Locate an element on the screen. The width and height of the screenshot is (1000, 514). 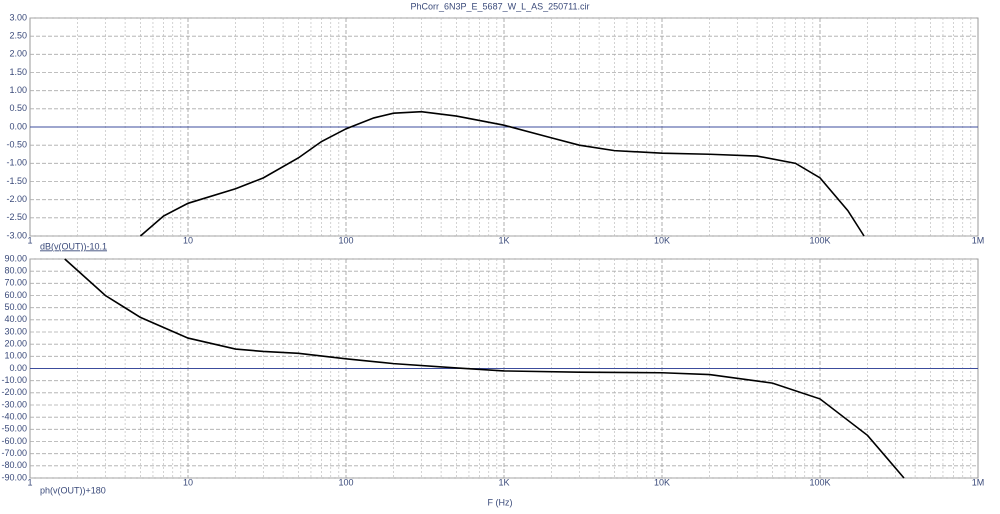
y-tick-label: -90.00 is located at coordinates (14, 477).